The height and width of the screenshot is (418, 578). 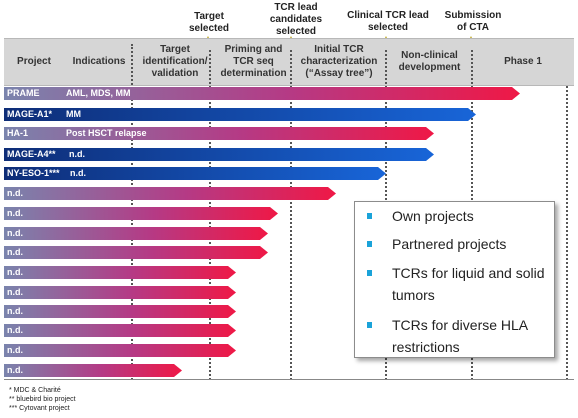 What do you see at coordinates (18, 133) in the screenshot?
I see `project-name: HA-1` at bounding box center [18, 133].